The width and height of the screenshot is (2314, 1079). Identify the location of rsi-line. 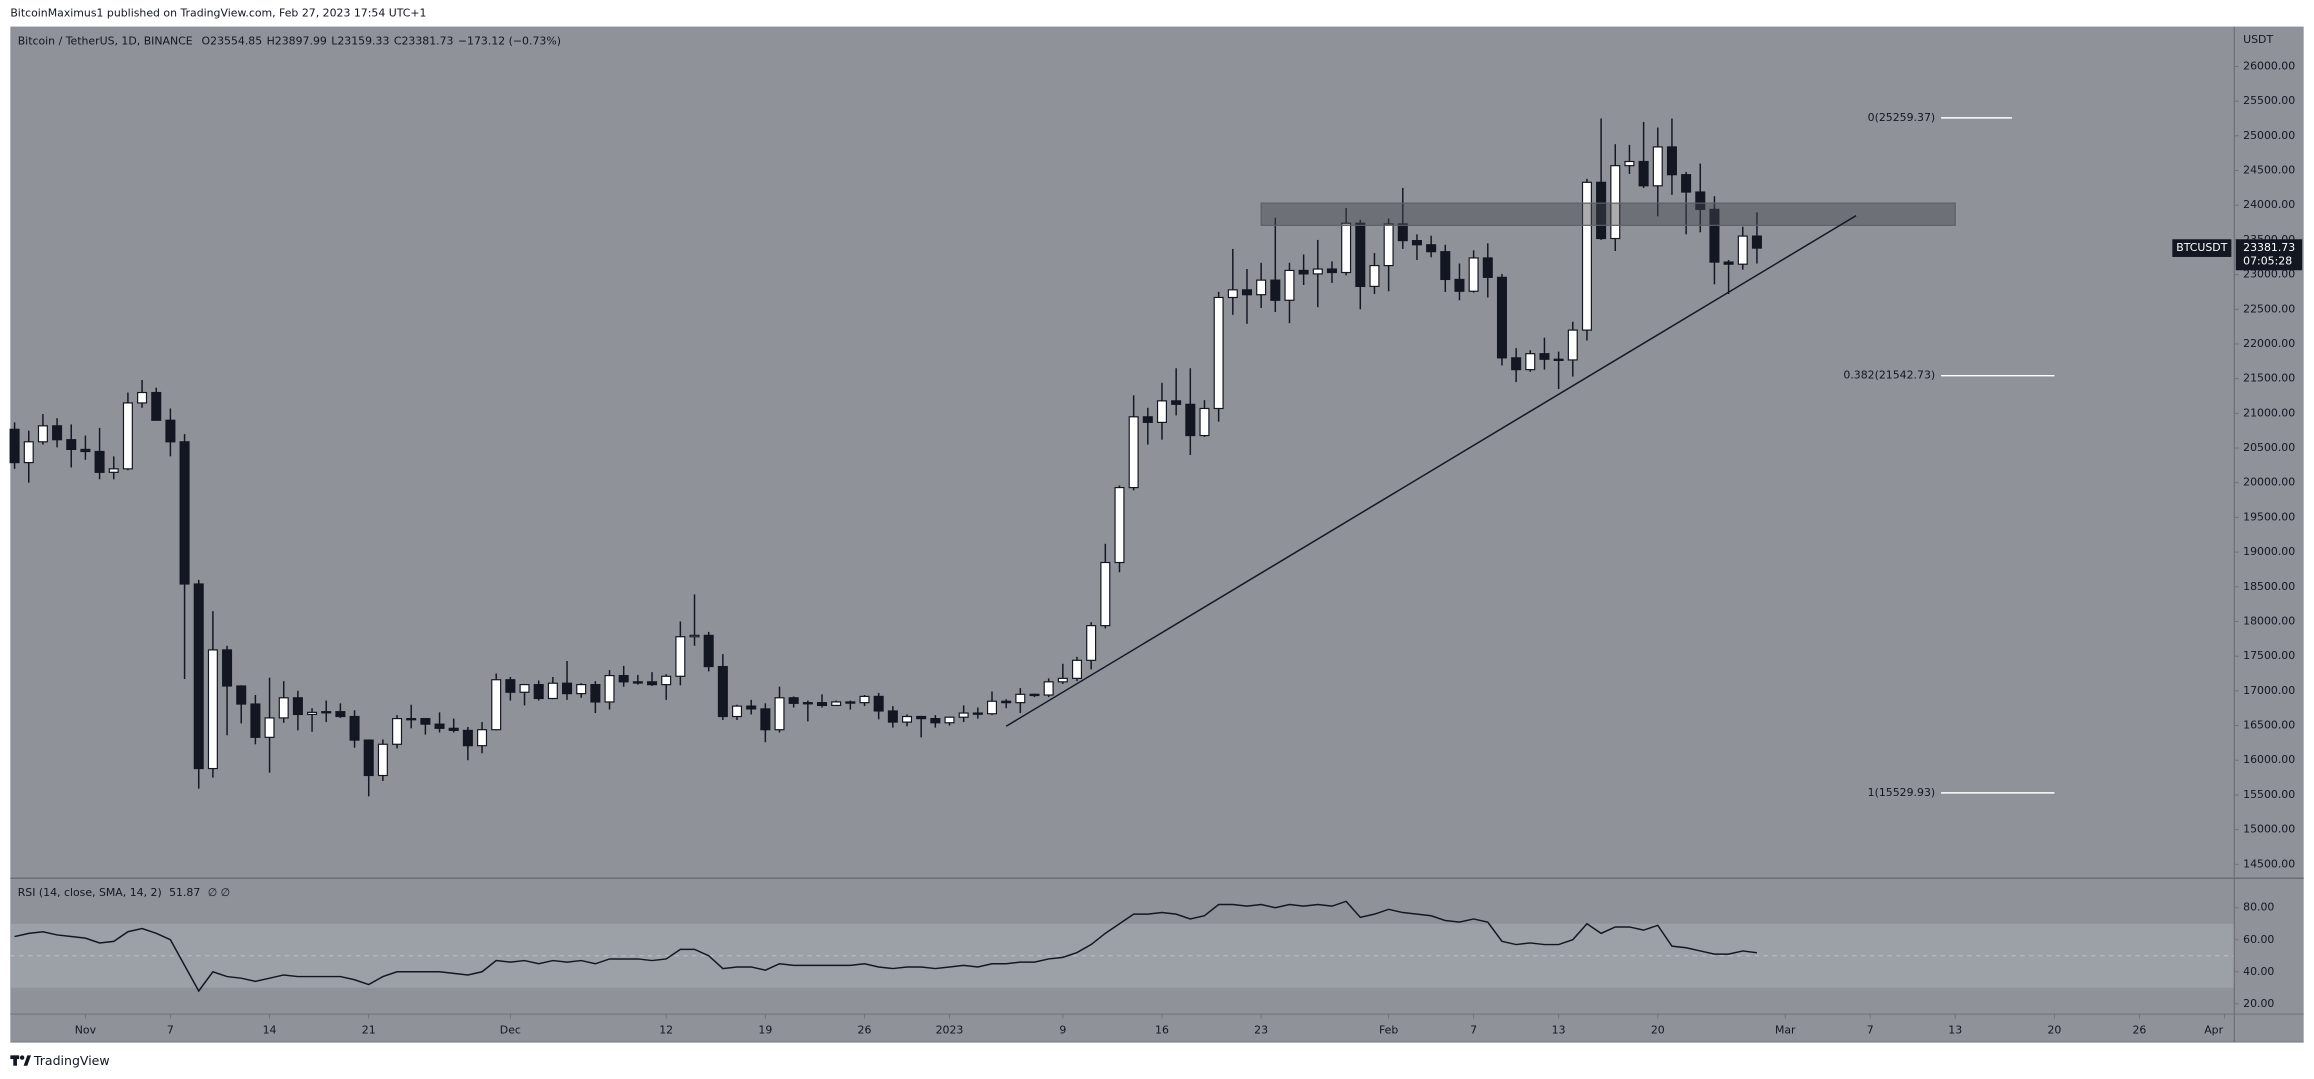
(886, 946).